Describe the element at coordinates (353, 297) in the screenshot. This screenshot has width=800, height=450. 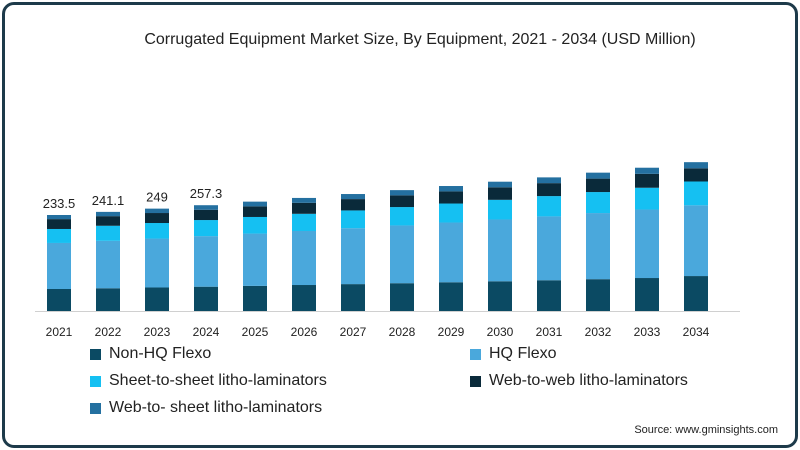
I see `bar-segment-non-hq-flexo-2027` at that location.